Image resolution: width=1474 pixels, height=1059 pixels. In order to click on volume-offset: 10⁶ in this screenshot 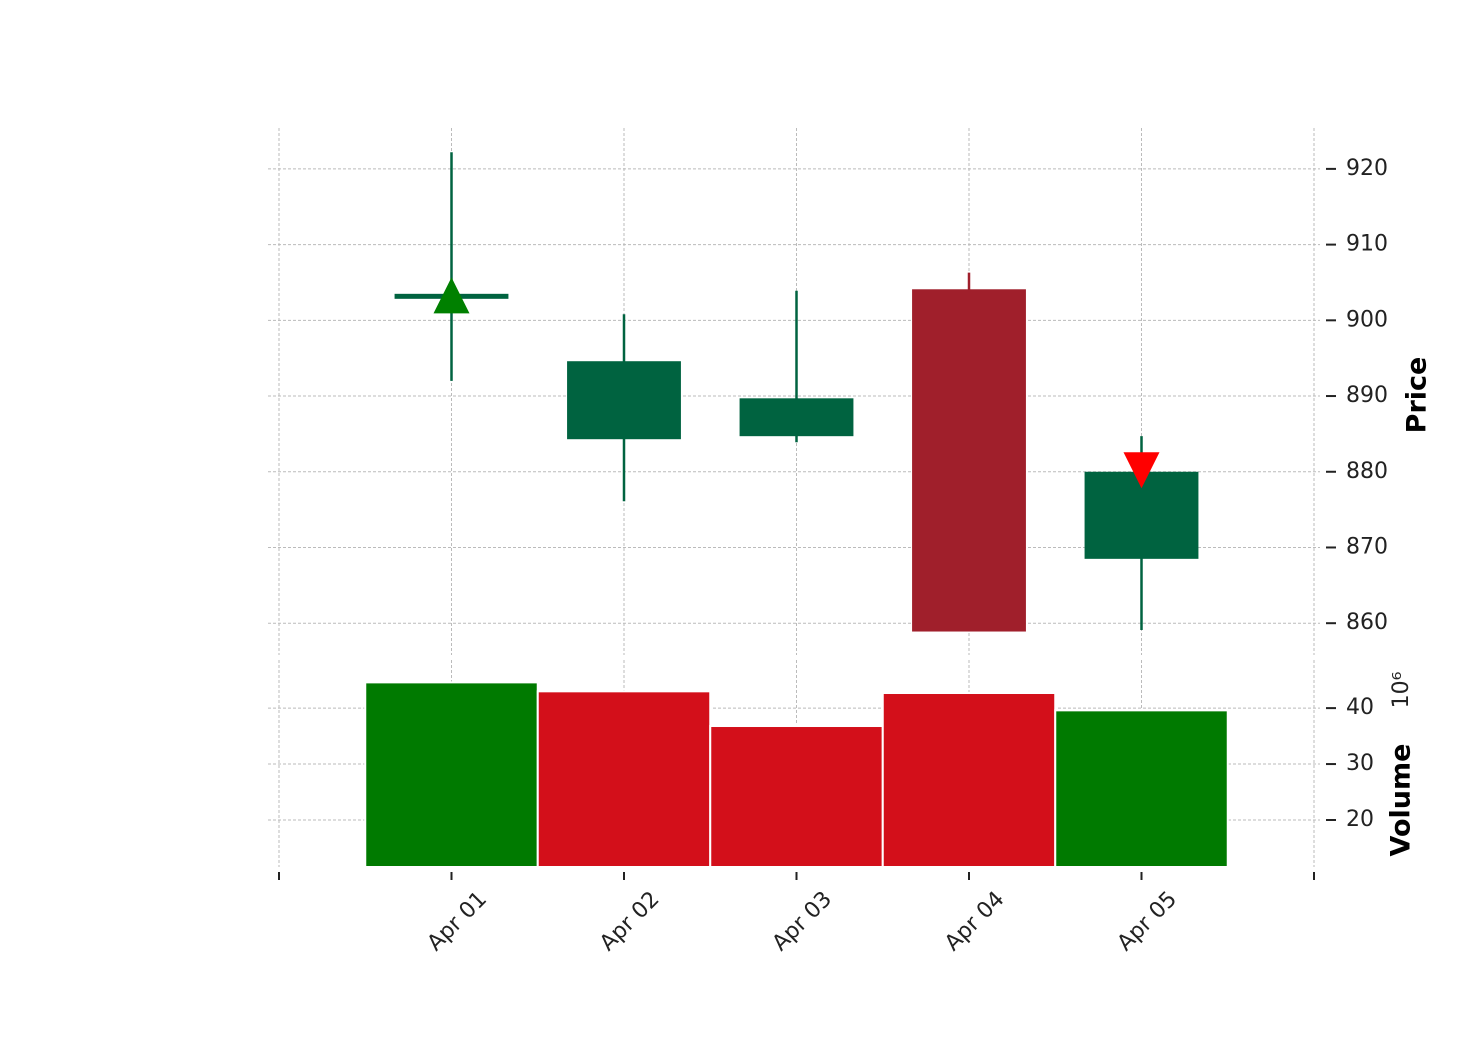, I will do `click(1401, 689)`.